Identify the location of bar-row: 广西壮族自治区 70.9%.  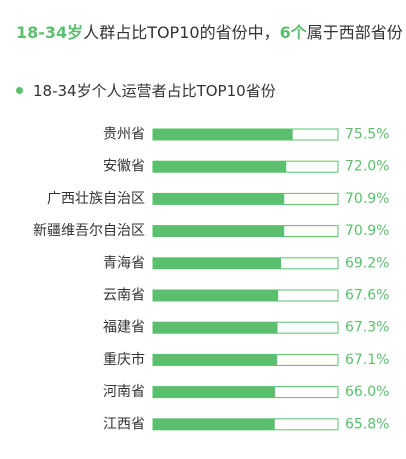
(218, 199).